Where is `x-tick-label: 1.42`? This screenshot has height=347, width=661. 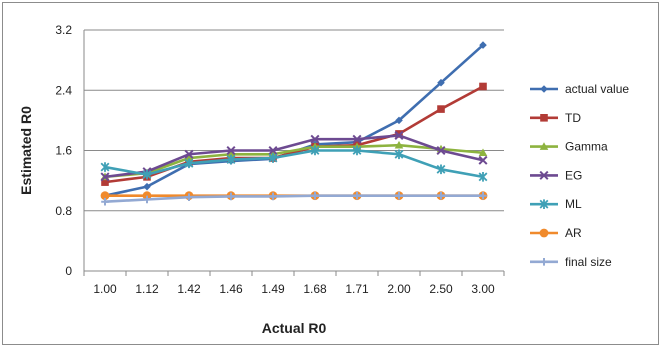
x-tick-label: 1.42 is located at coordinates (189, 289).